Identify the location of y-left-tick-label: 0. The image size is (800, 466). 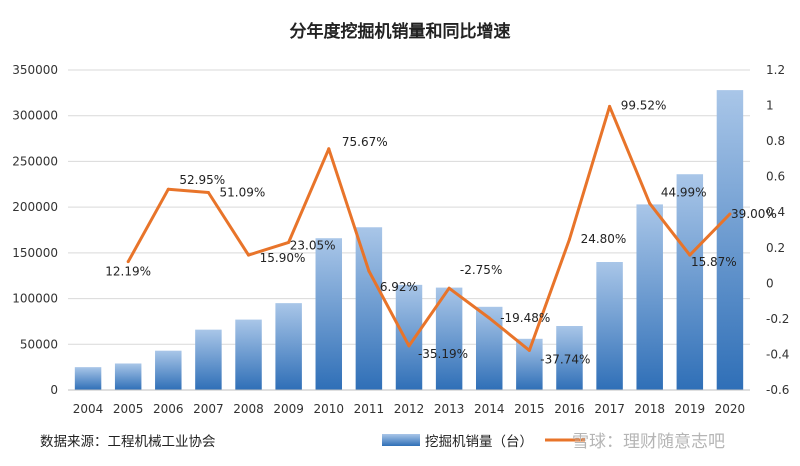
(54, 390).